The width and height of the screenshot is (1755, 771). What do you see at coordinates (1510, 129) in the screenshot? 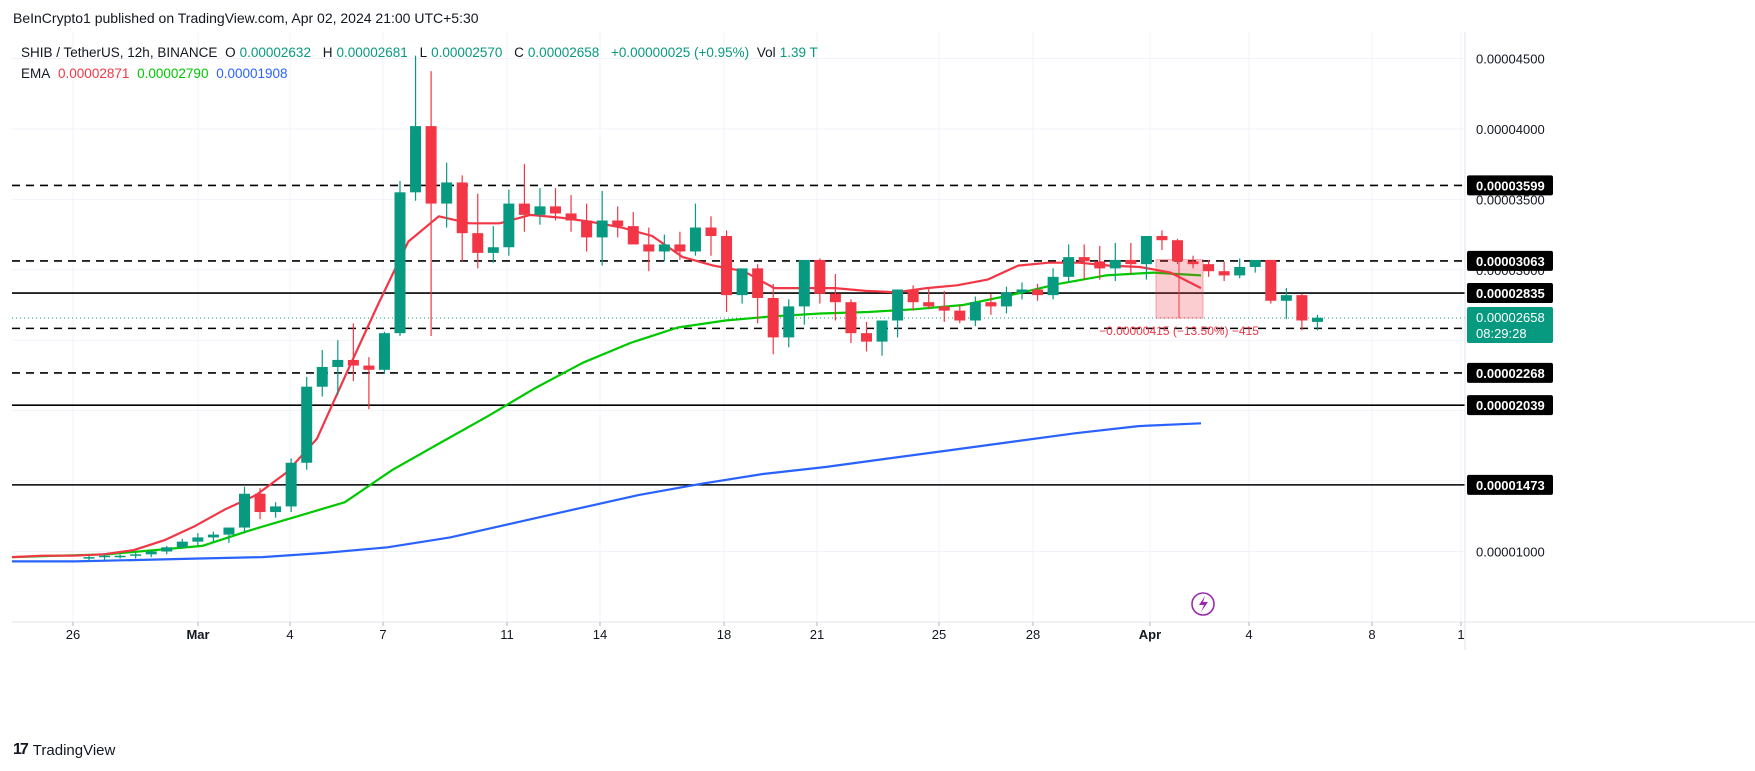
I see `y-tick-label: 0.00004000` at bounding box center [1510, 129].